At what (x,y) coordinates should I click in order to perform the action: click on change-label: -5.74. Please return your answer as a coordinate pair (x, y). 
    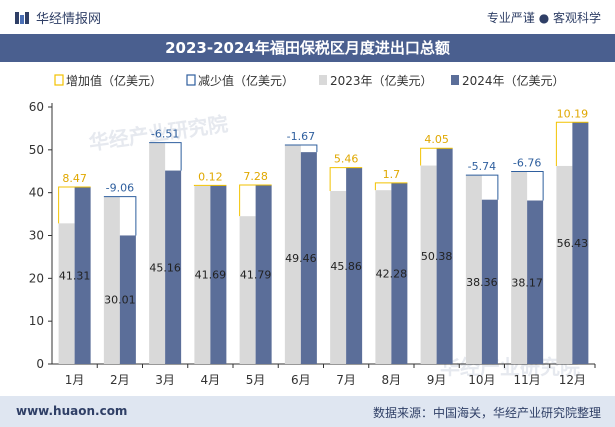
    Looking at the image, I should click on (482, 166).